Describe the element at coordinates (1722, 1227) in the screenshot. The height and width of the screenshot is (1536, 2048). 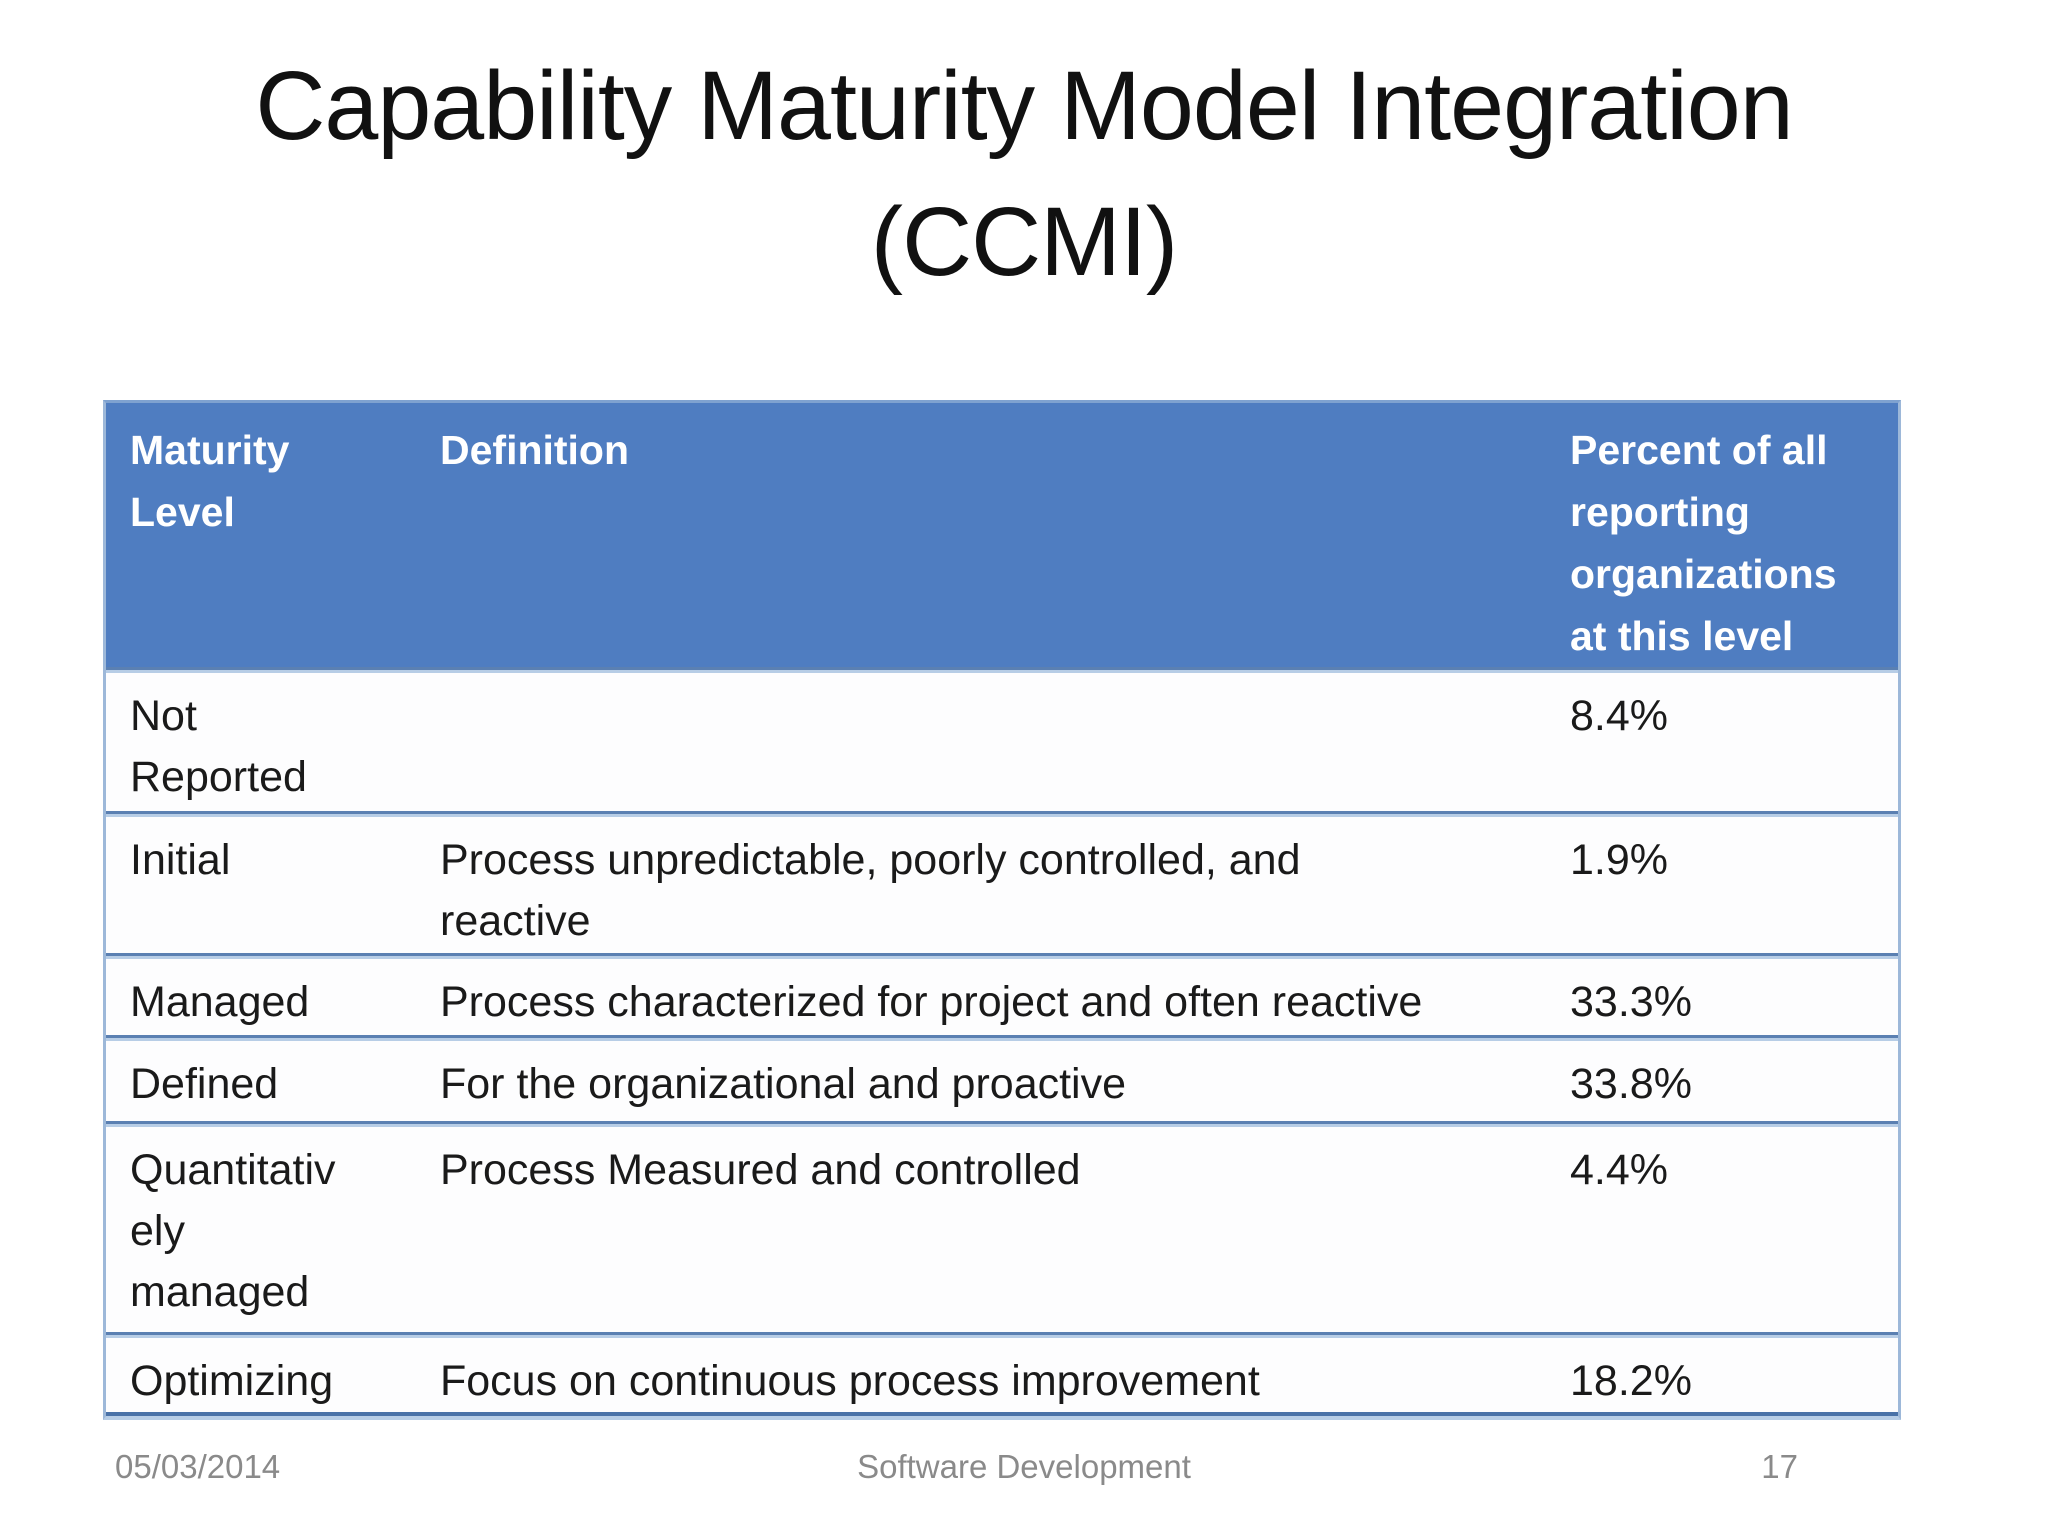
I see `cell-percent: 4.4%` at that location.